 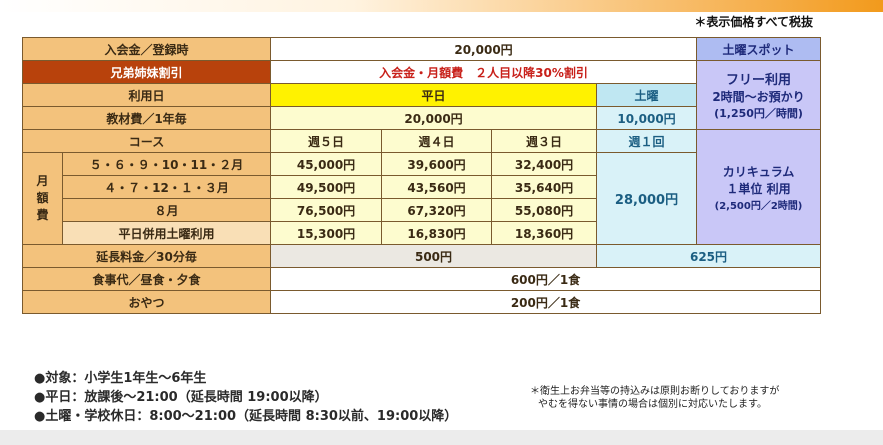 What do you see at coordinates (753, 22) in the screenshot?
I see `tax-note: ＊表示価格すべて税抜` at bounding box center [753, 22].